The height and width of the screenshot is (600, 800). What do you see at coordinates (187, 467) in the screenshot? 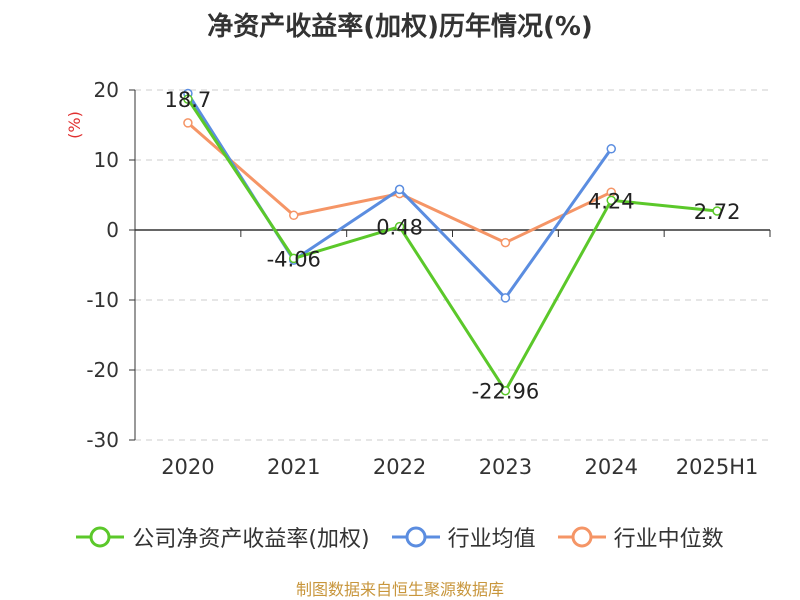
I see `x-tick-label: 2020` at bounding box center [187, 467].